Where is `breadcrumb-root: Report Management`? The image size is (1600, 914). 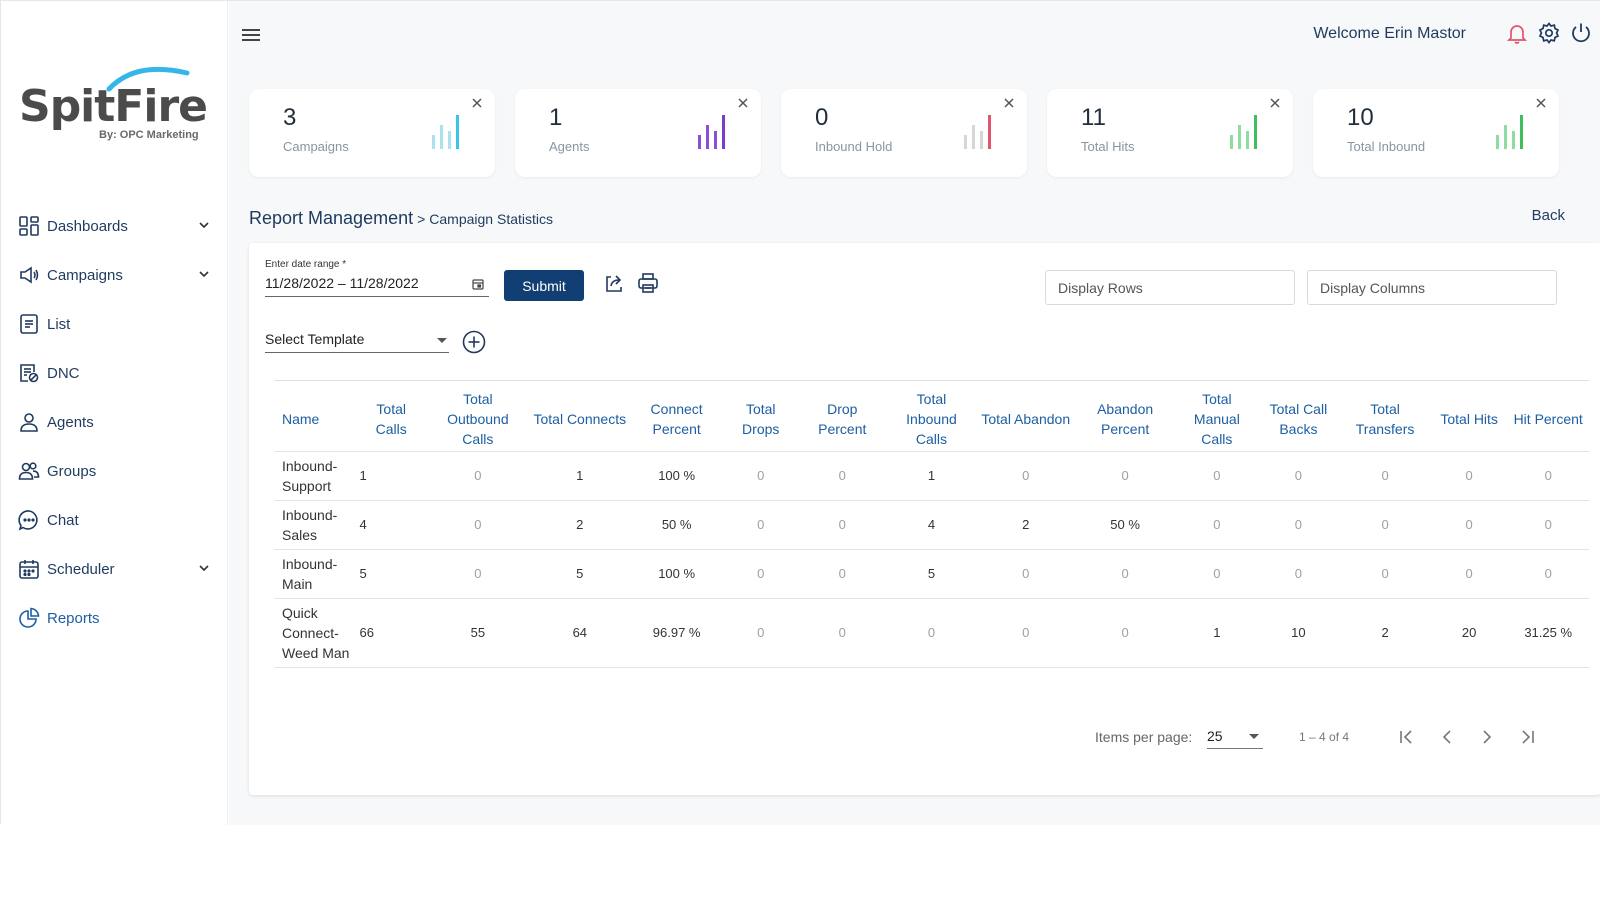 breadcrumb-root: Report Management is located at coordinates (331, 218).